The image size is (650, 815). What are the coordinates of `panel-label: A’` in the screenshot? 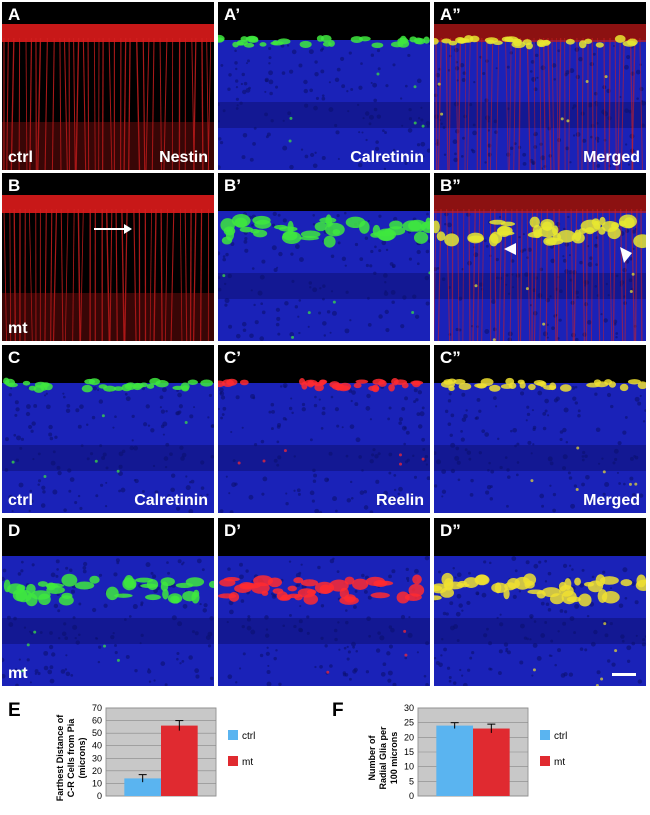 It's located at (232, 14).